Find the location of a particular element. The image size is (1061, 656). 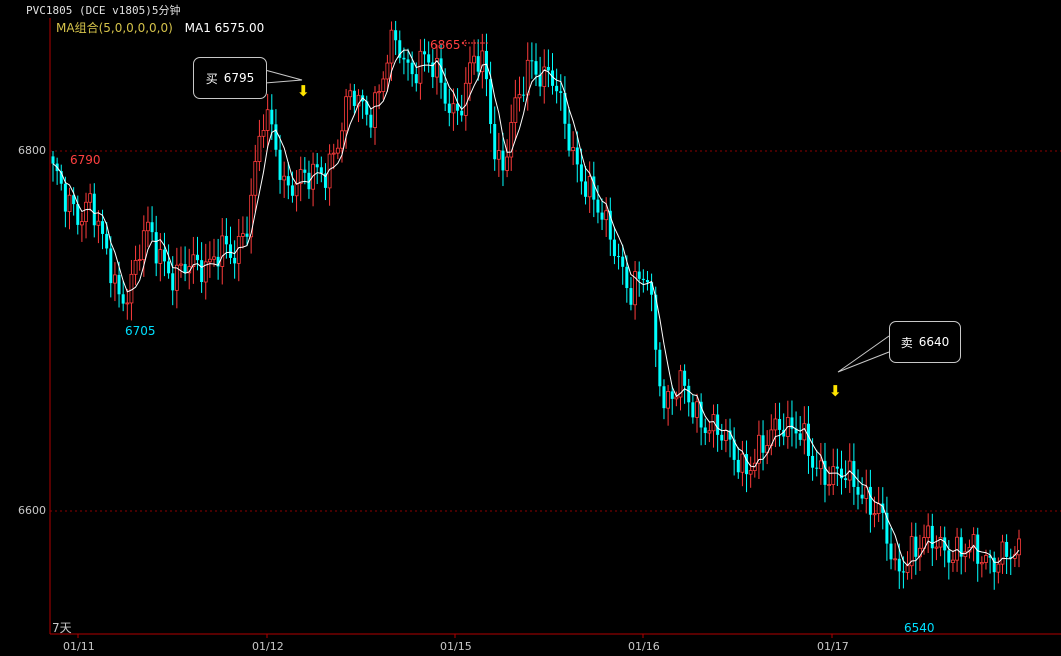

local-high-label: 6790 is located at coordinates (85, 160).